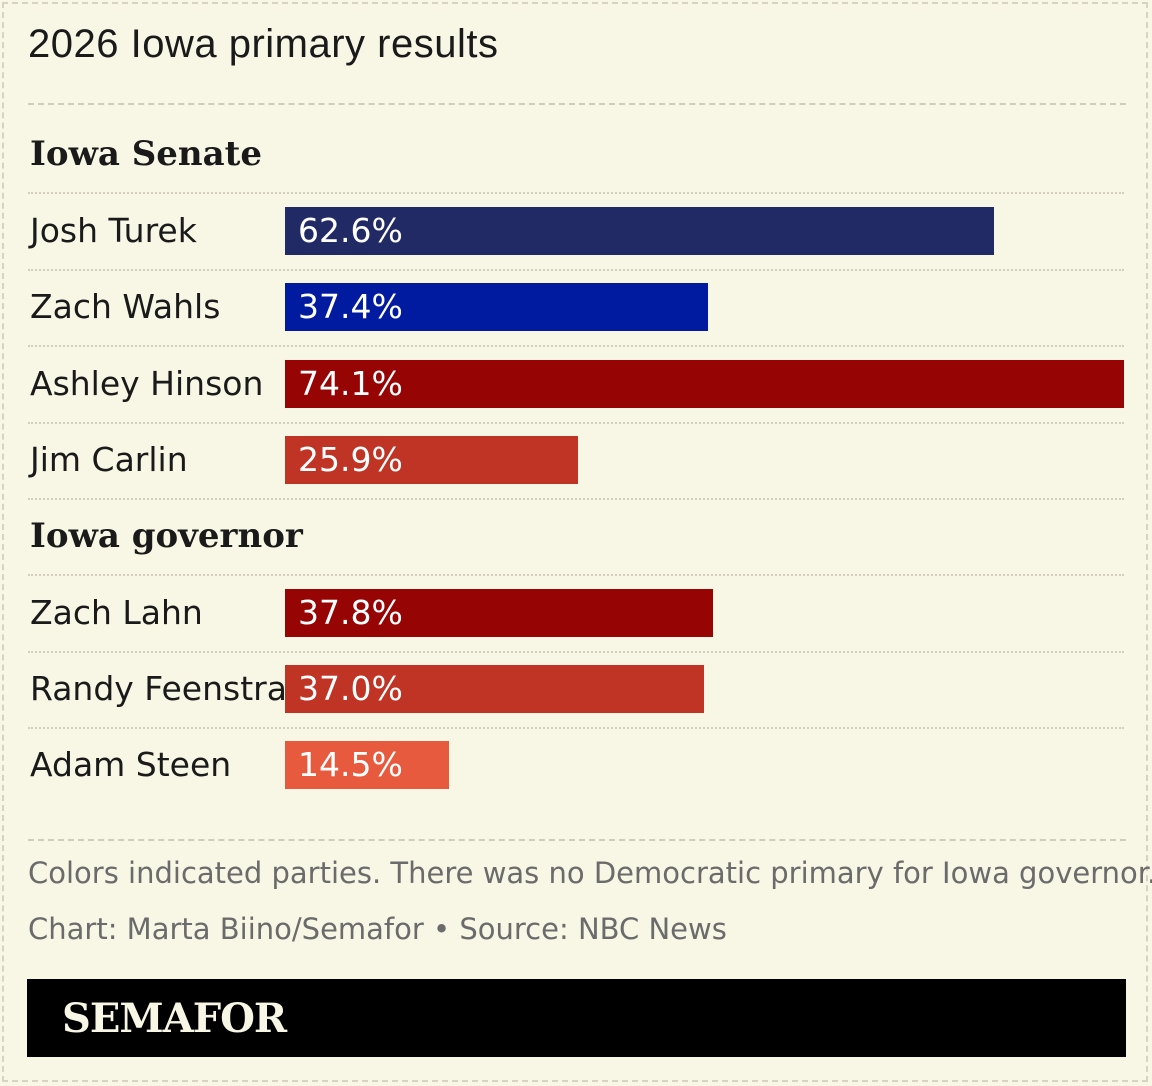  I want to click on candidate-name: Randy Feenstra, so click(158, 688).